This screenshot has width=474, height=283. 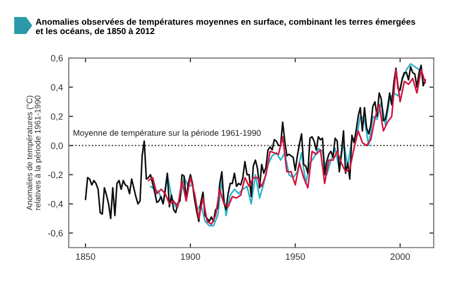 What do you see at coordinates (56, 88) in the screenshot?
I see `y-tick-label: 0,4` at bounding box center [56, 88].